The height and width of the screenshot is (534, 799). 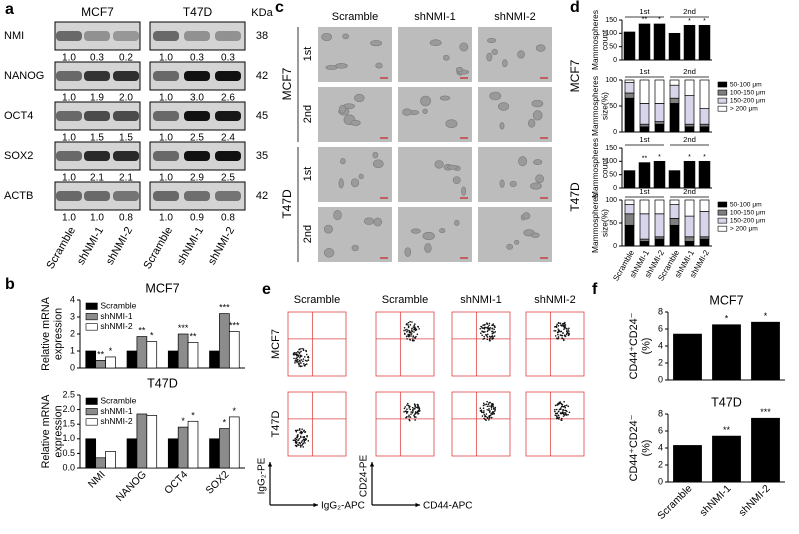 I want to click on axis-label: CD44-APC, so click(x=447, y=506).